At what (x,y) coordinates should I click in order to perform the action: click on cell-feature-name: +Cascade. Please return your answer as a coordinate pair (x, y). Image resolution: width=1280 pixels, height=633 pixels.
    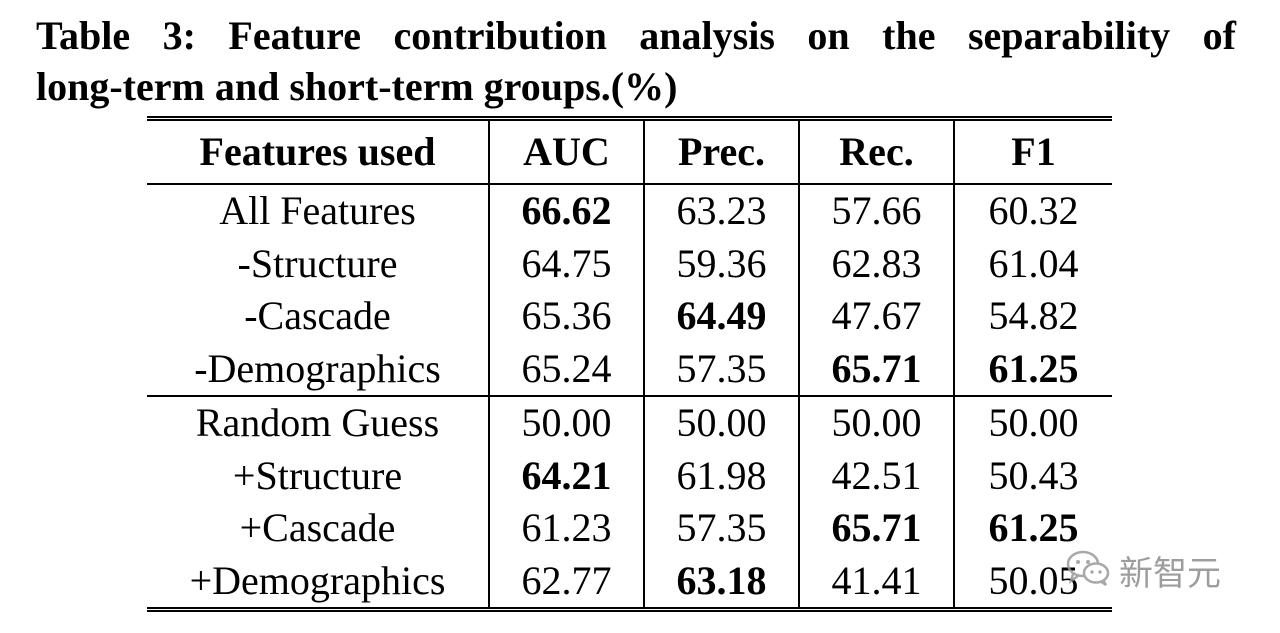
    Looking at the image, I should click on (317, 528).